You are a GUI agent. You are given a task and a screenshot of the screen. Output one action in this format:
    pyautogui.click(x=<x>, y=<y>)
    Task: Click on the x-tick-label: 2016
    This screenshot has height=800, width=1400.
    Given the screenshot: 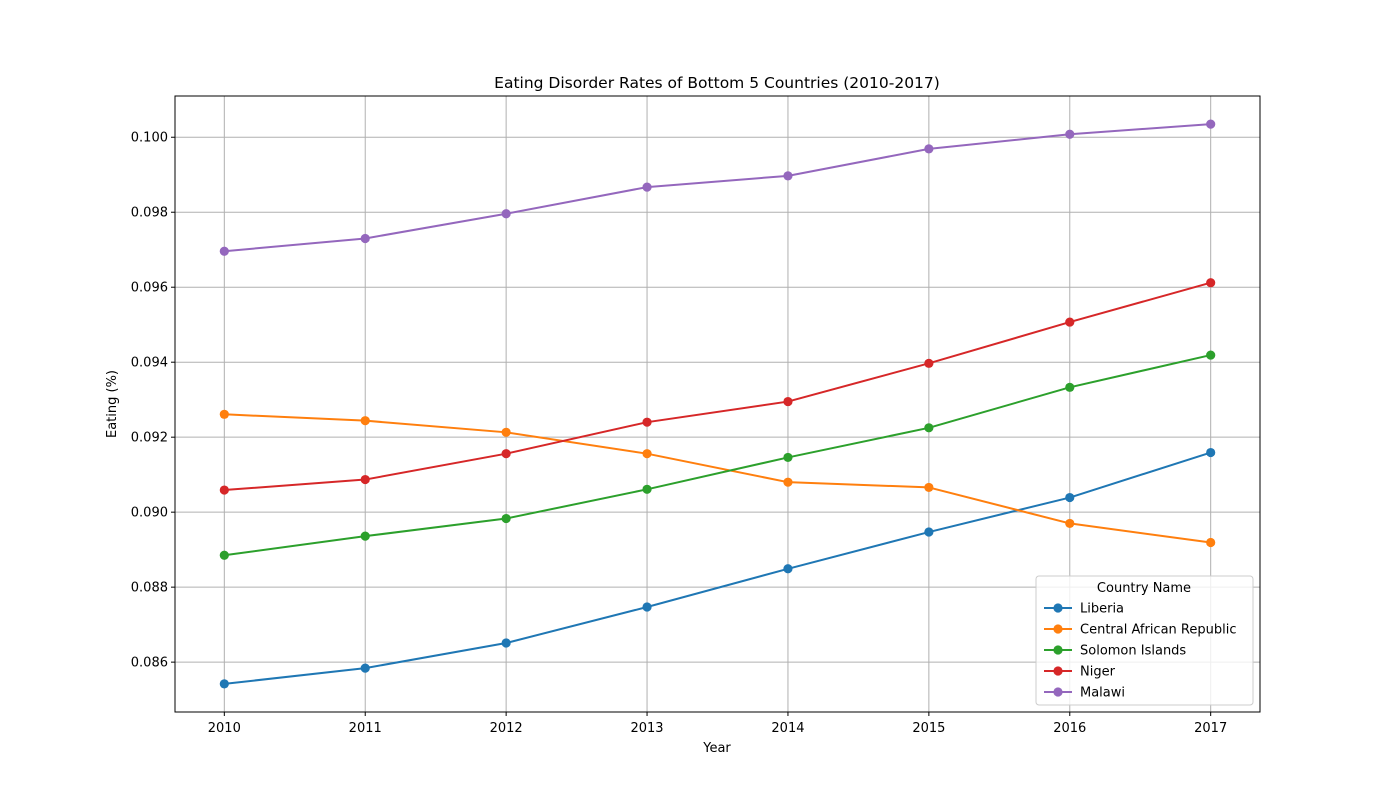 What is the action you would take?
    pyautogui.click(x=1069, y=728)
    